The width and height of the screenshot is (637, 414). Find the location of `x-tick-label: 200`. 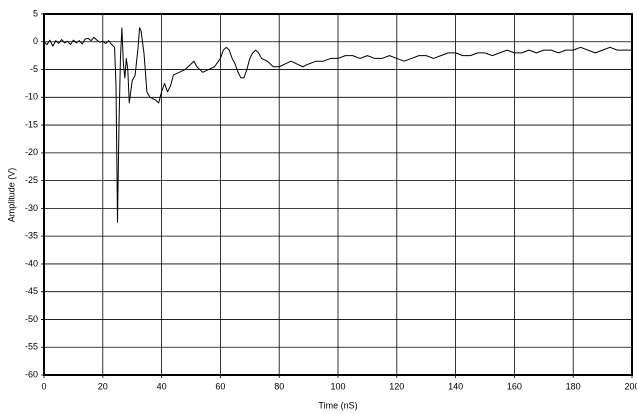

x-tick-label: 200 is located at coordinates (630, 386).